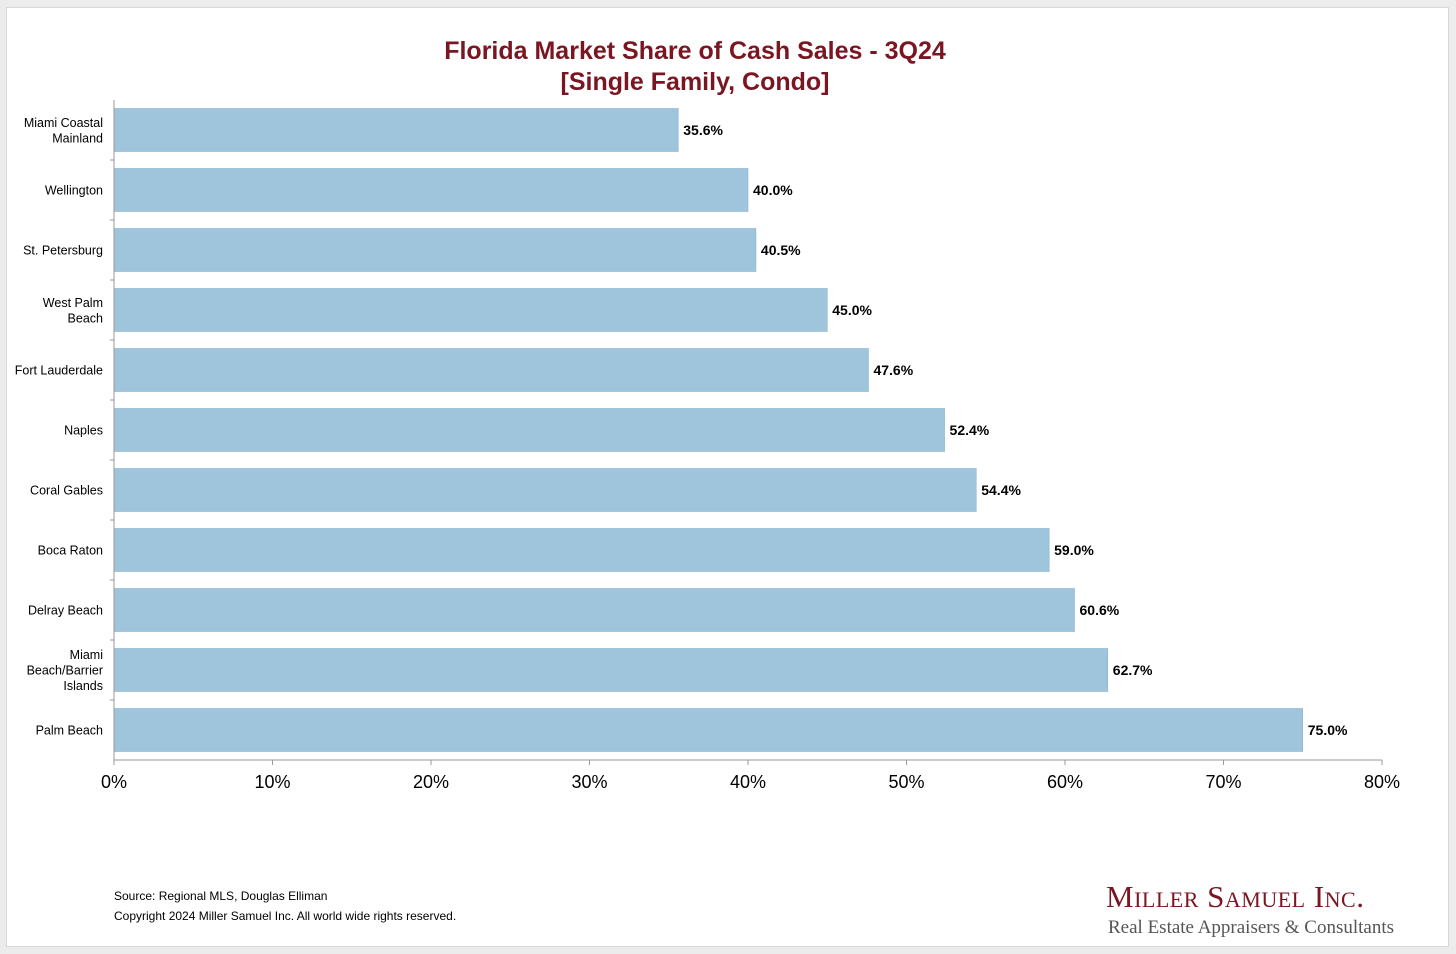  What do you see at coordinates (773, 190) in the screenshot?
I see `data-label: 40.0%` at bounding box center [773, 190].